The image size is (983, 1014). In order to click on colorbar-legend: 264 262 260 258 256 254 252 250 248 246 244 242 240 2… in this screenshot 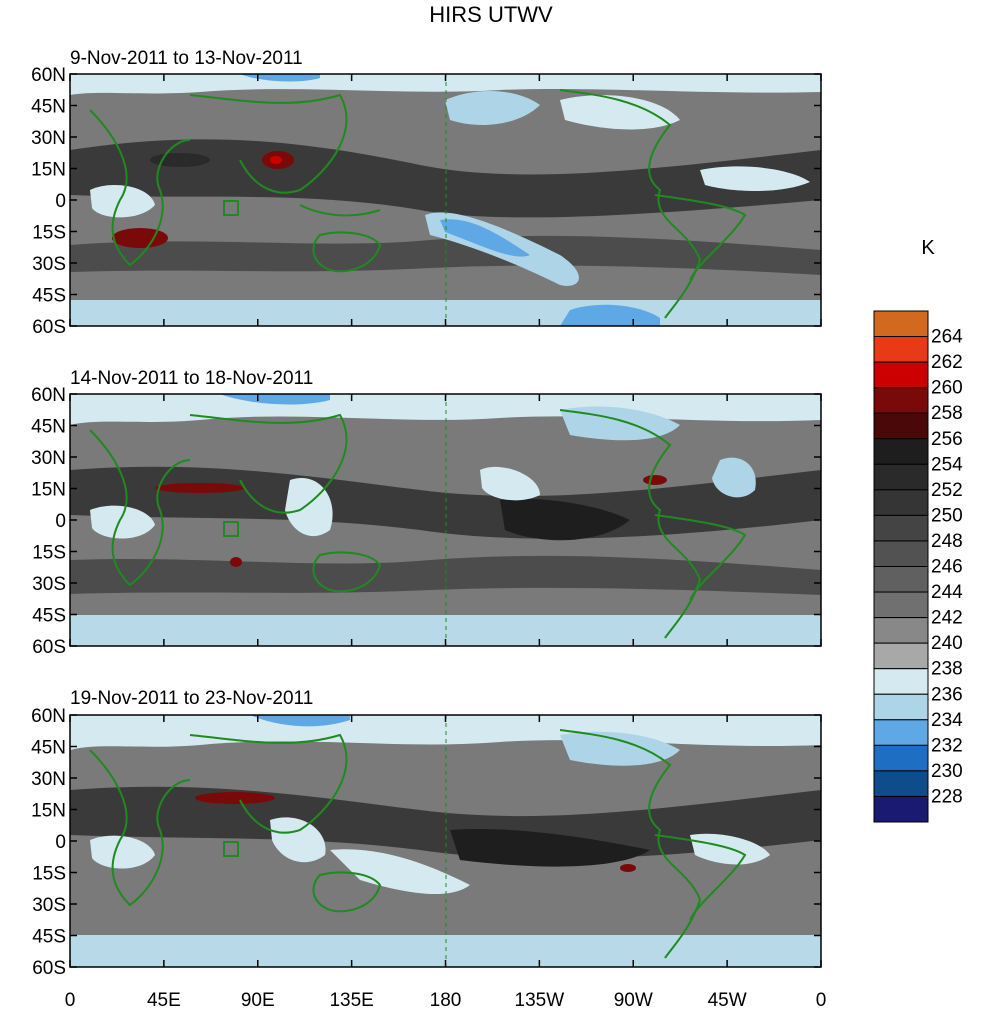, I will do `click(918, 566)`.